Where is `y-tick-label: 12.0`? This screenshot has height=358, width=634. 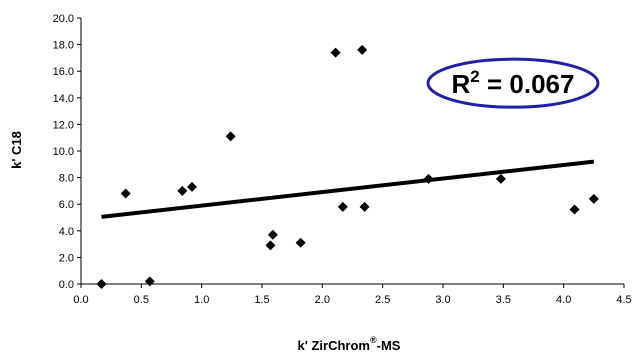
y-tick-label: 12.0 is located at coordinates (63, 125).